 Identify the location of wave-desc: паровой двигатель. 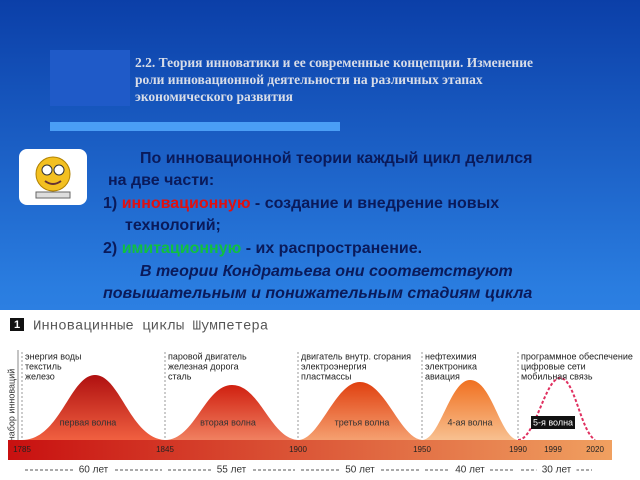
(207, 356).